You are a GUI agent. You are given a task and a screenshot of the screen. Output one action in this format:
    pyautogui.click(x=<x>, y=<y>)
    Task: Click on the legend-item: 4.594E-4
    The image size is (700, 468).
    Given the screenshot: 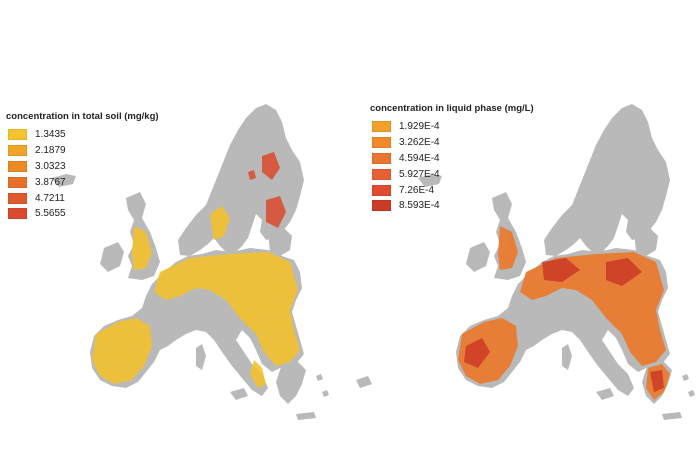 What is the action you would take?
    pyautogui.click(x=452, y=159)
    